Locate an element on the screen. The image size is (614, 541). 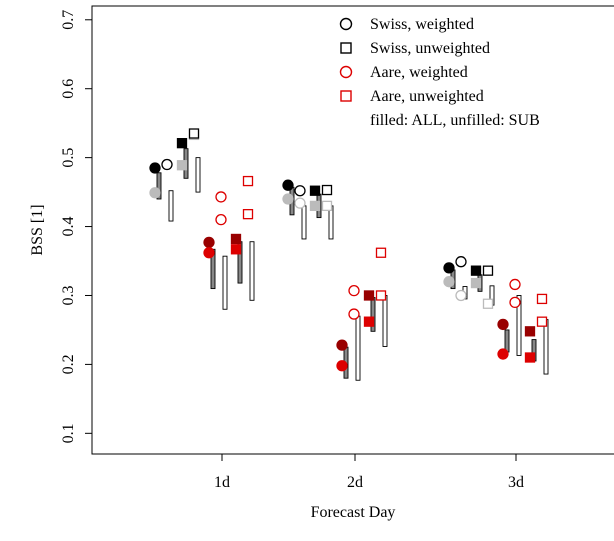
y-tick-label: 0.5 is located at coordinates (68, 158).